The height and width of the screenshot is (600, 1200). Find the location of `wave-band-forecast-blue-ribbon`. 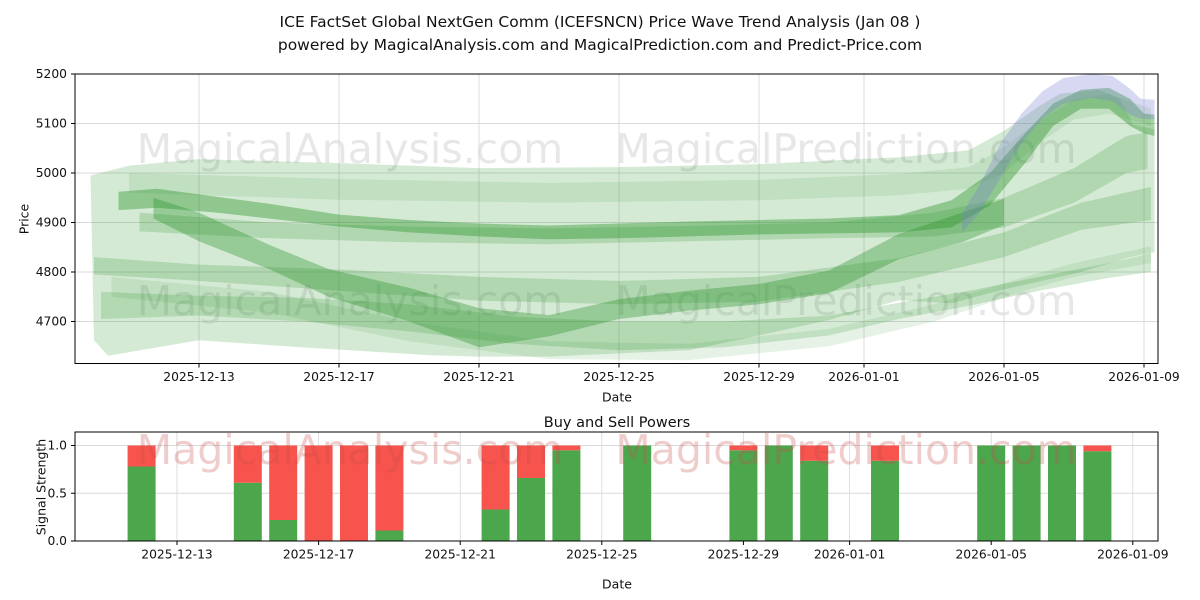

wave-band-forecast-blue-ribbon is located at coordinates (1058, 153).